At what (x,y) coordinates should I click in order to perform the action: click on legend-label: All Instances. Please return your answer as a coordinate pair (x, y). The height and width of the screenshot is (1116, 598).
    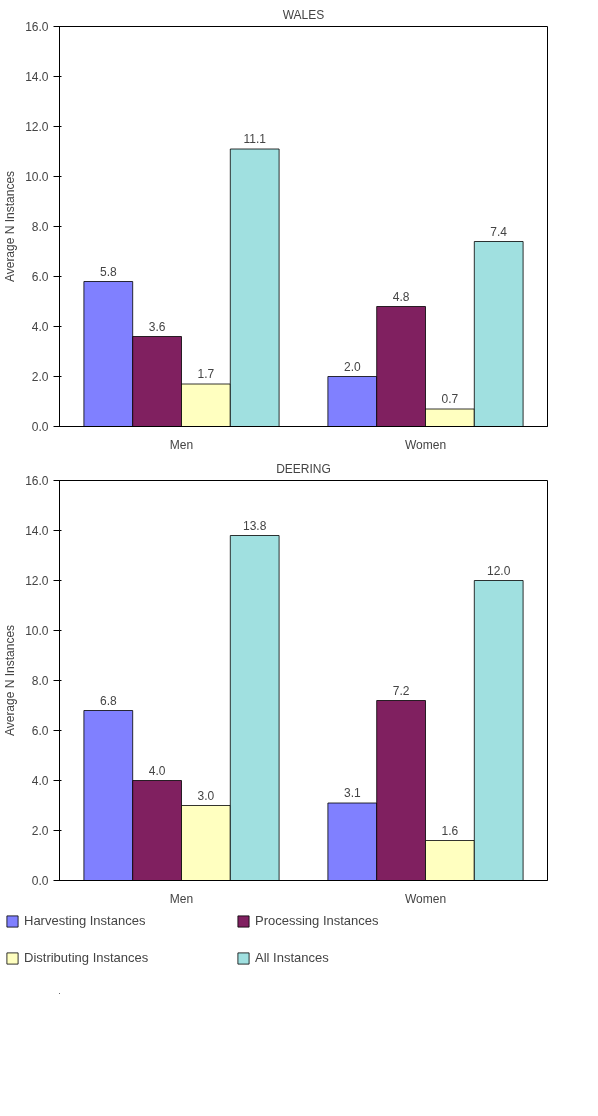
    Looking at the image, I should click on (292, 957).